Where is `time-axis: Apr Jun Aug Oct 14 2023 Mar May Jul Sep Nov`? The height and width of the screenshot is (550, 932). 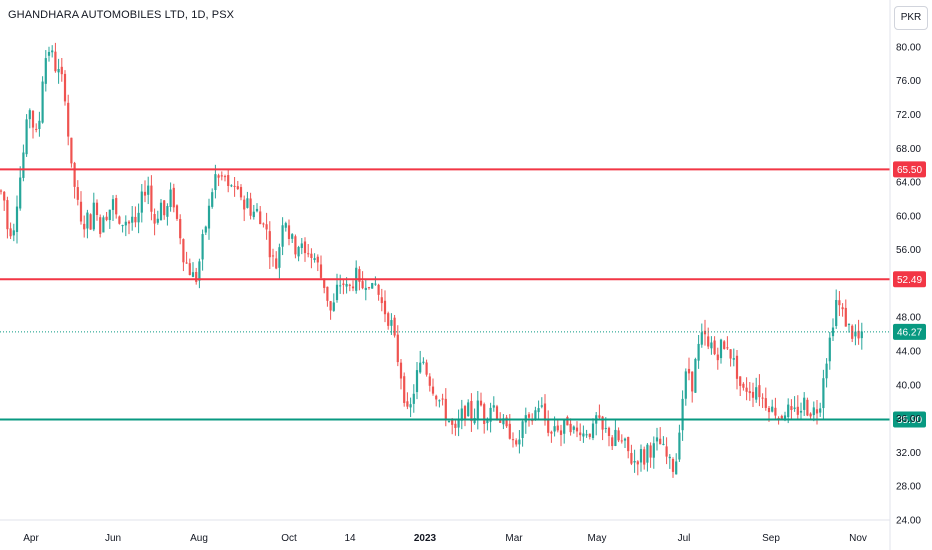 time-axis: Apr Jun Aug Oct 14 2023 Mar May Jul Sep Nov is located at coordinates (445, 531).